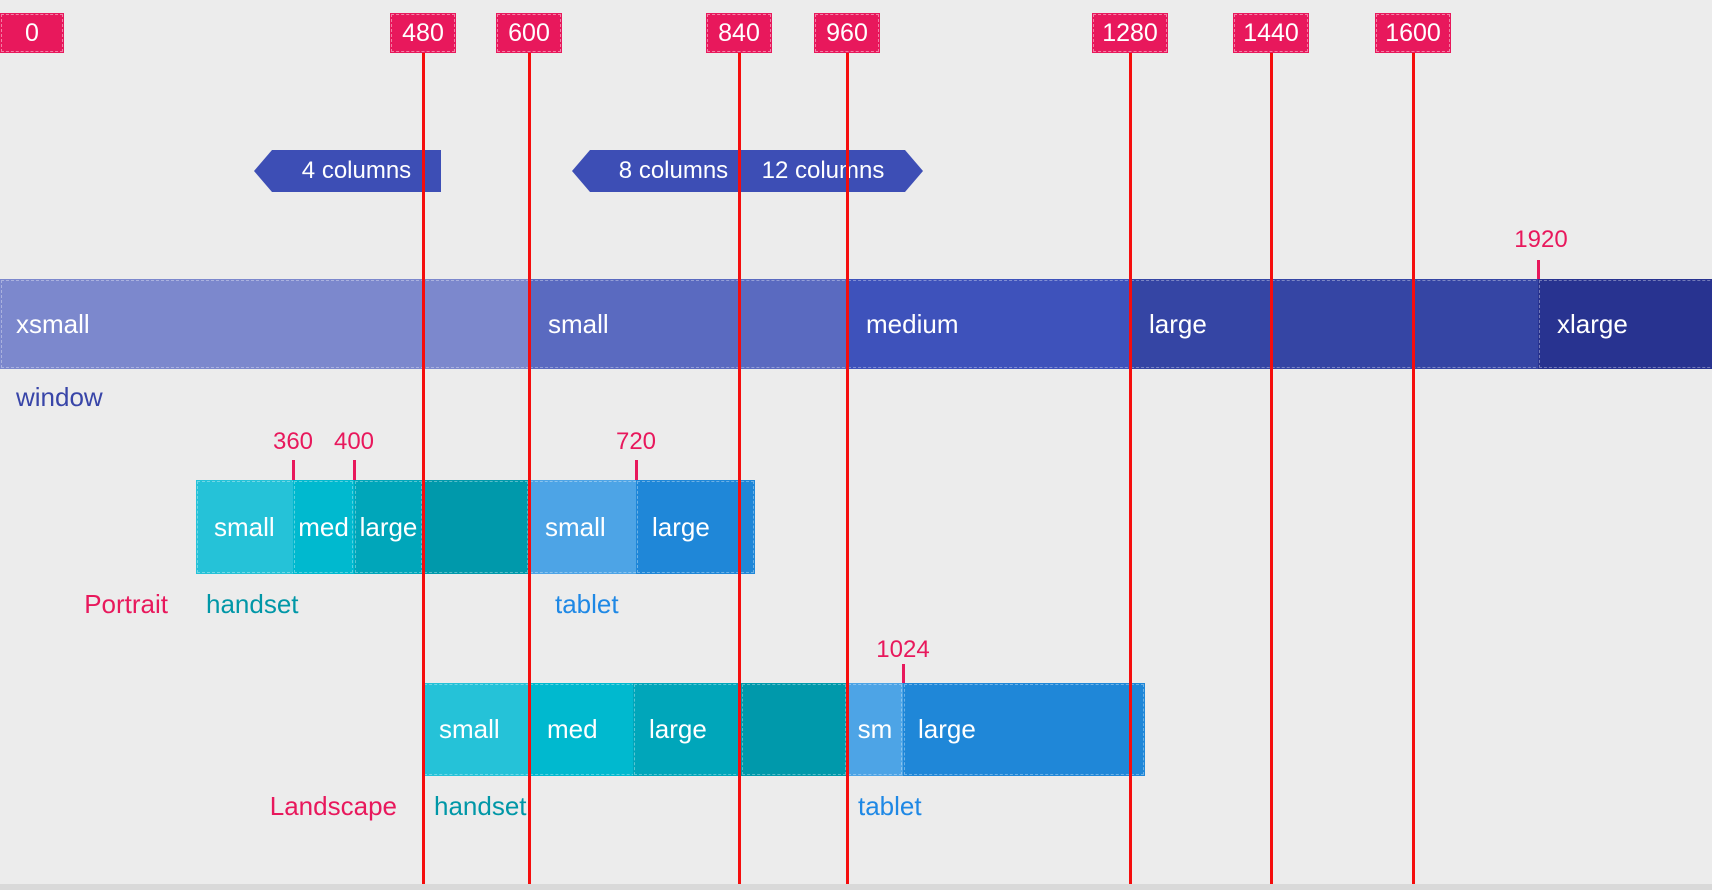 The width and height of the screenshot is (1712, 890). What do you see at coordinates (1625, 324) in the screenshot?
I see `window-segment-xlarge: xlarge` at bounding box center [1625, 324].